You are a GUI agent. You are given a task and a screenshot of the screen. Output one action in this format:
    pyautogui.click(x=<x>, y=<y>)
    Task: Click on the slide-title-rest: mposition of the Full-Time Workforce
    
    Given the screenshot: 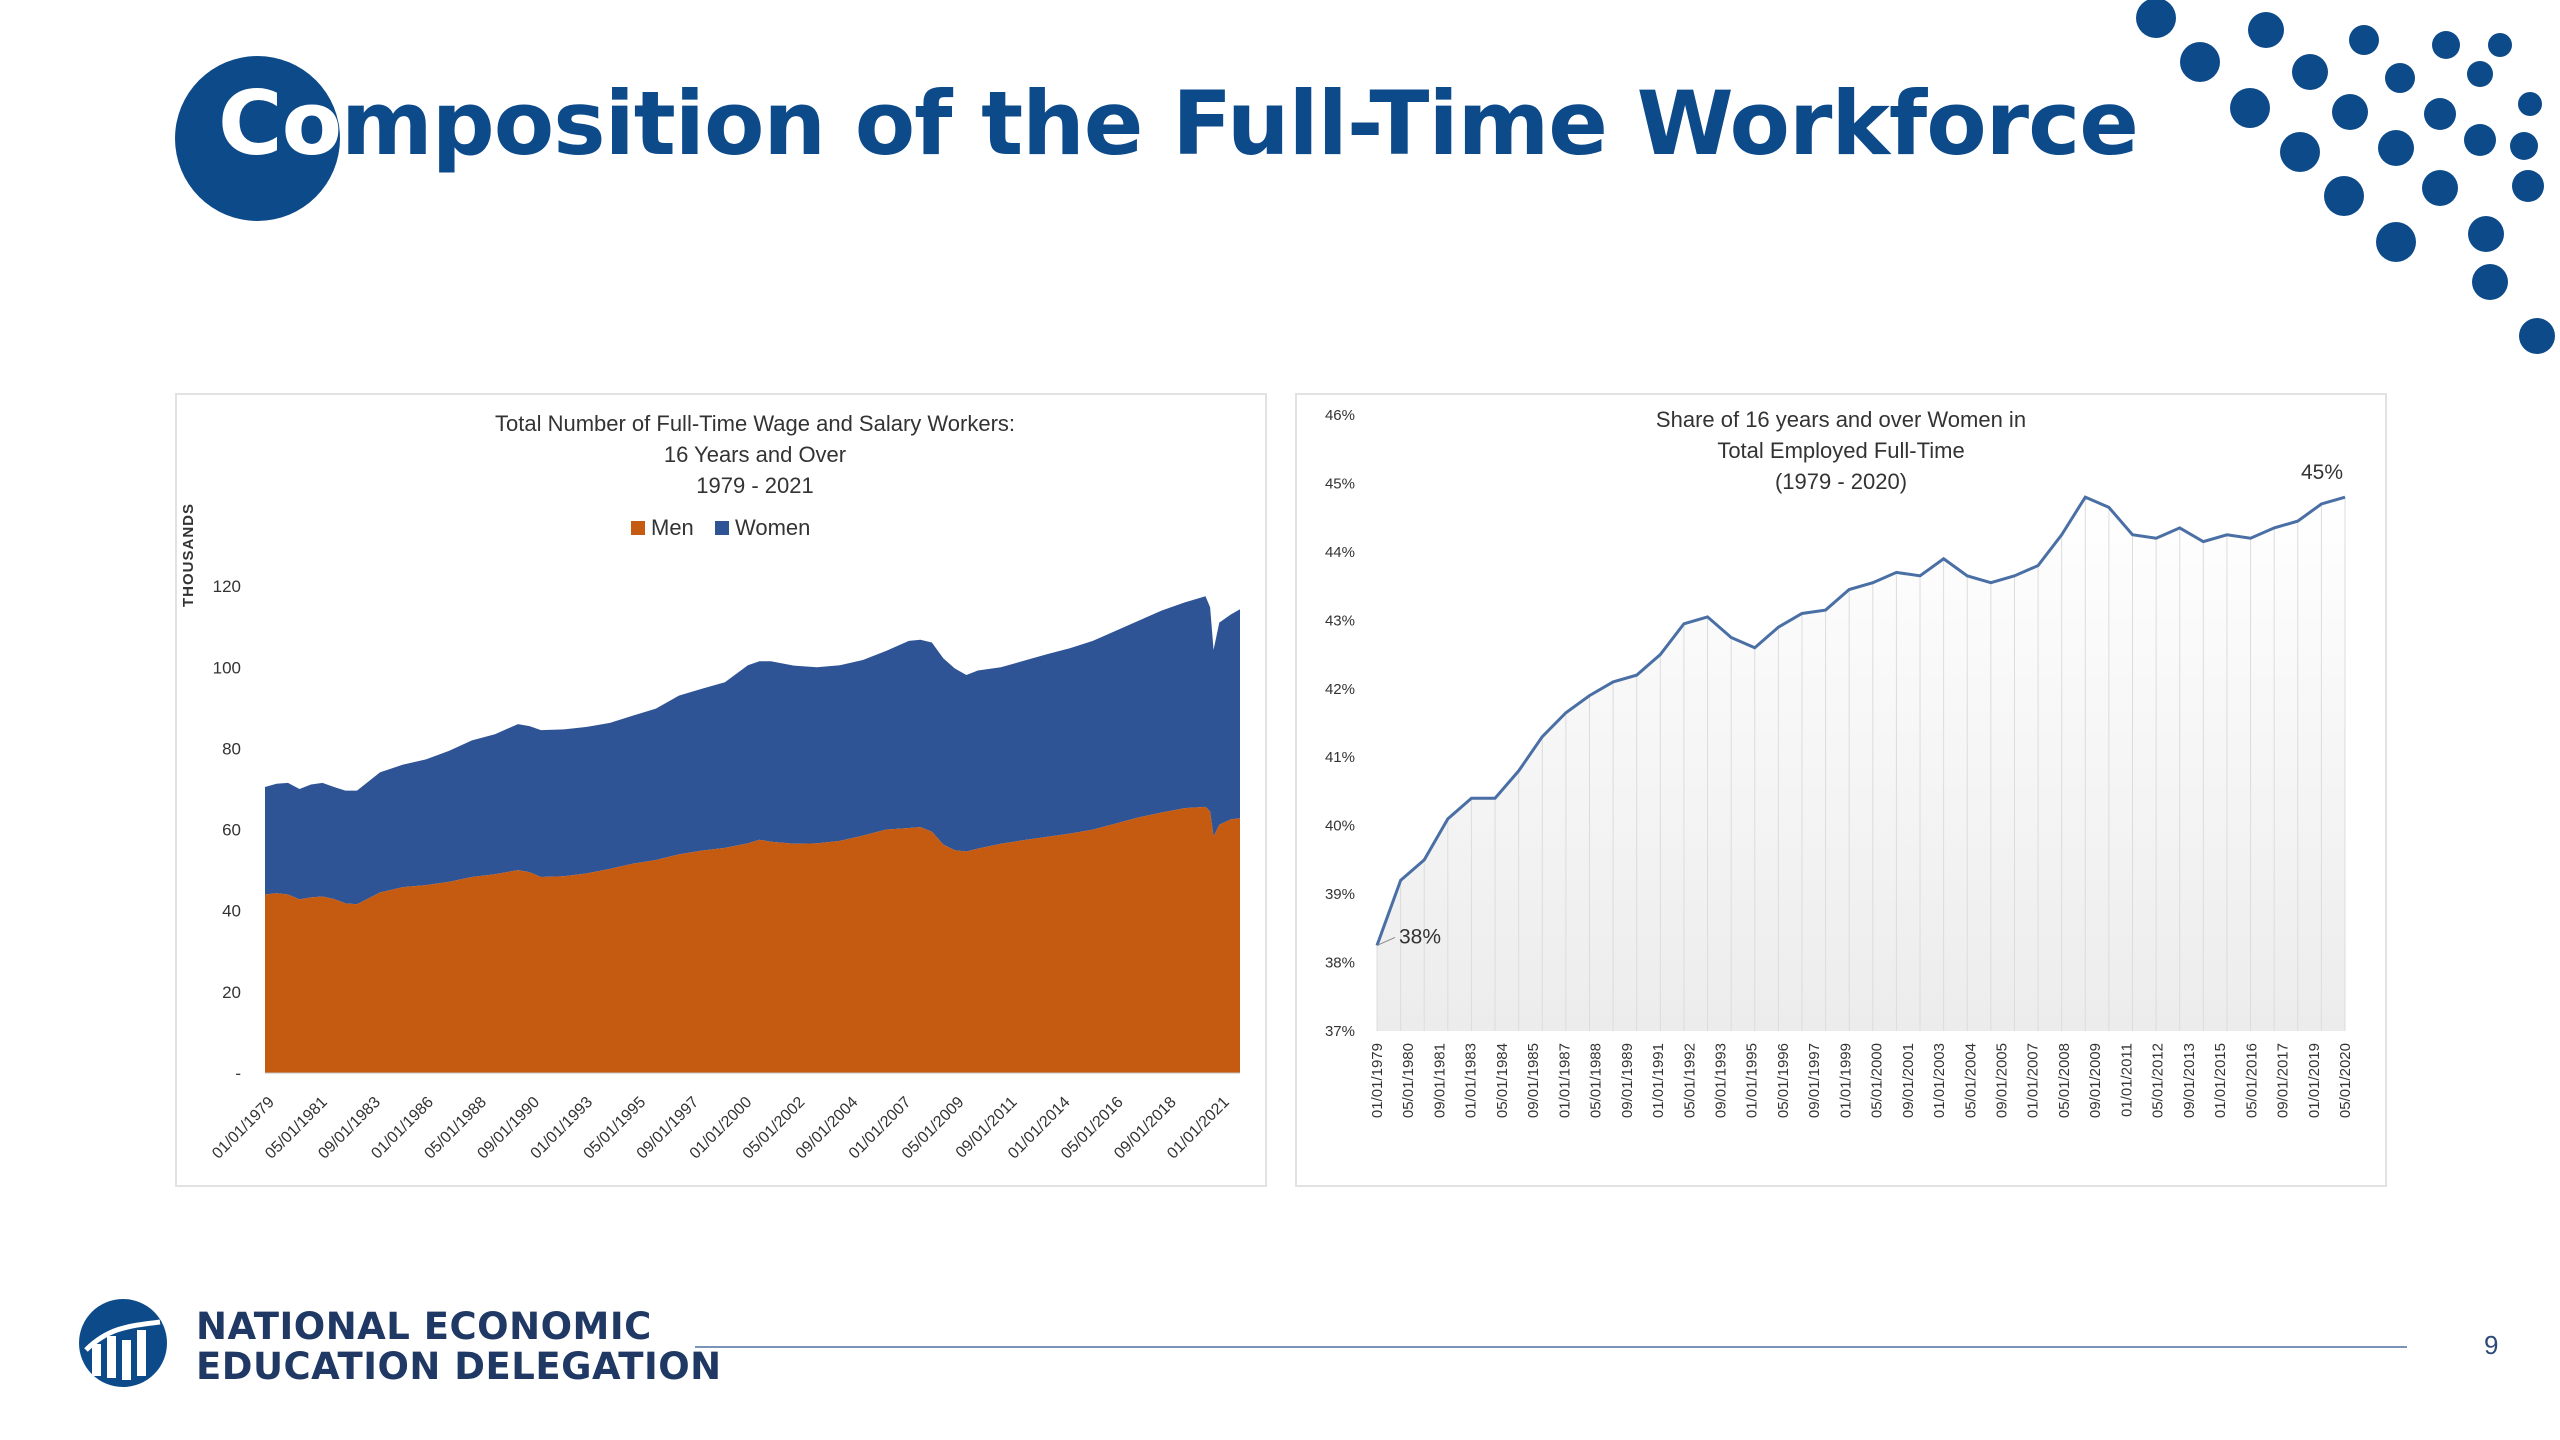 What is the action you would take?
    pyautogui.click(x=1240, y=123)
    